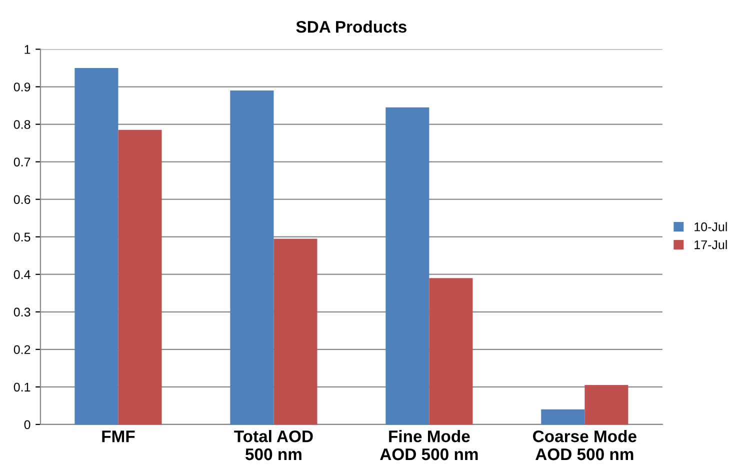 The width and height of the screenshot is (736, 469). I want to click on y-tick-label: 0.1, so click(22, 387).